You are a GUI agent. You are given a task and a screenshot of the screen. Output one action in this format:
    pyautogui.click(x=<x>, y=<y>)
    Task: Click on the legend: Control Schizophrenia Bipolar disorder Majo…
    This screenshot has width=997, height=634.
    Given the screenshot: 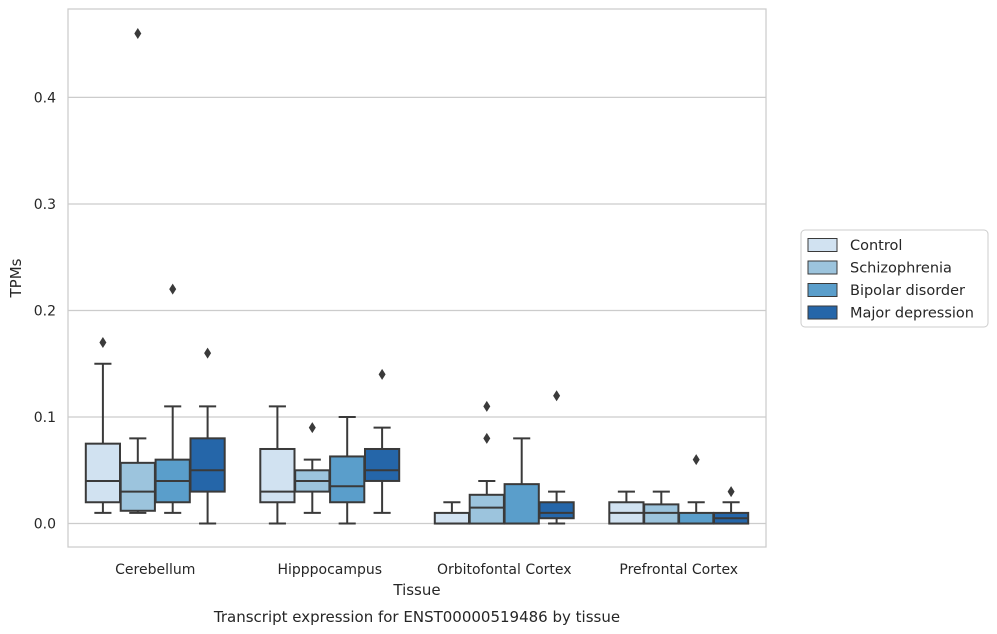 What is the action you would take?
    pyautogui.click(x=894, y=278)
    